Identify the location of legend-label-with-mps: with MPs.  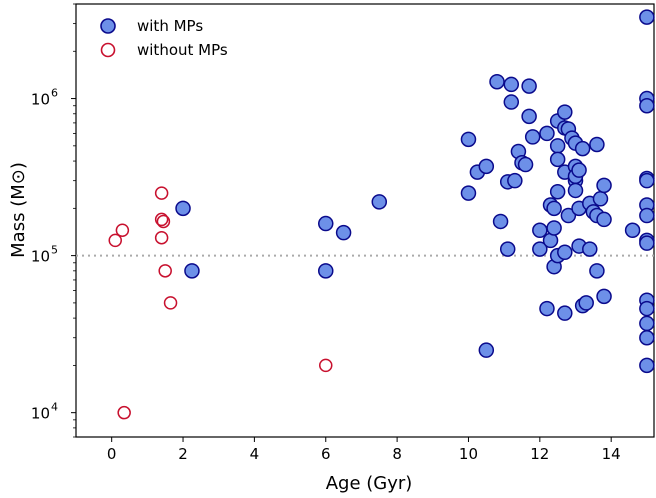
(170, 26).